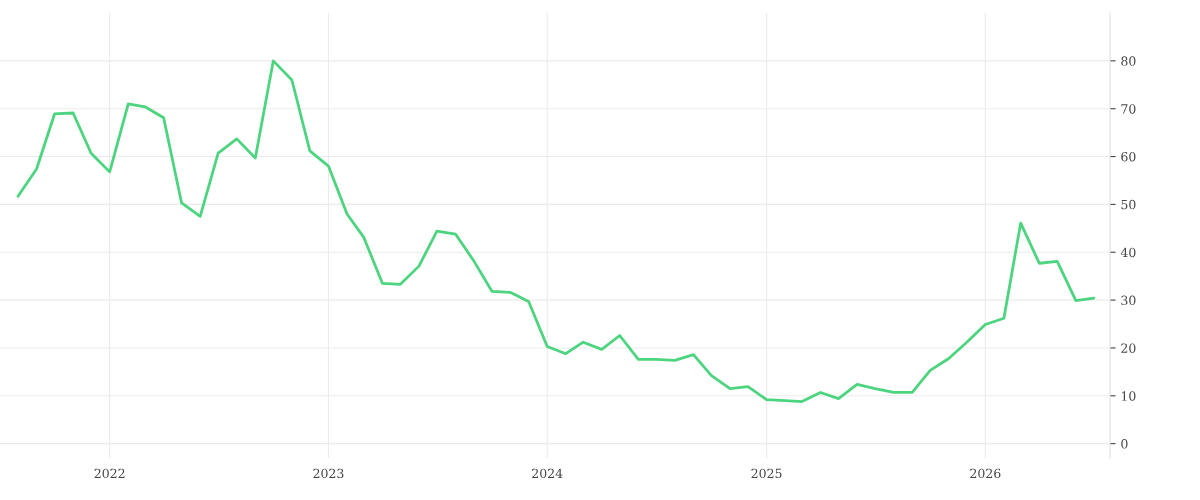 The width and height of the screenshot is (1200, 500). Describe the element at coordinates (985, 473) in the screenshot. I see `x-tick-label: 2026` at that location.